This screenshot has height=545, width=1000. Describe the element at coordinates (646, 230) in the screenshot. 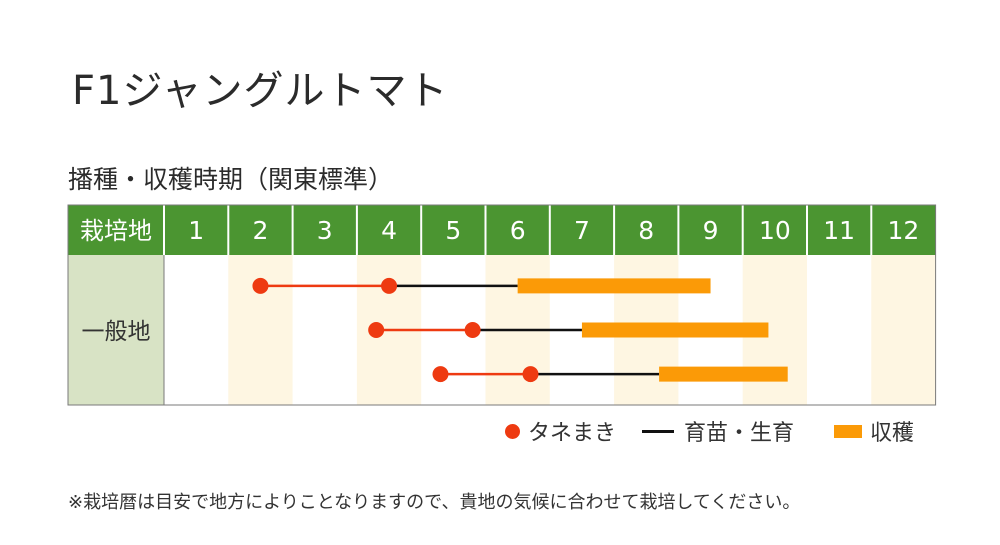

I see `month-label: 8` at that location.